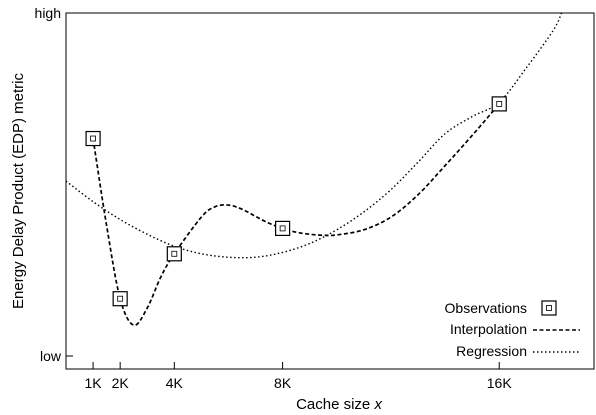 This screenshot has height=415, width=596. What do you see at coordinates (48, 13) in the screenshot?
I see `y-tick-label: high` at bounding box center [48, 13].